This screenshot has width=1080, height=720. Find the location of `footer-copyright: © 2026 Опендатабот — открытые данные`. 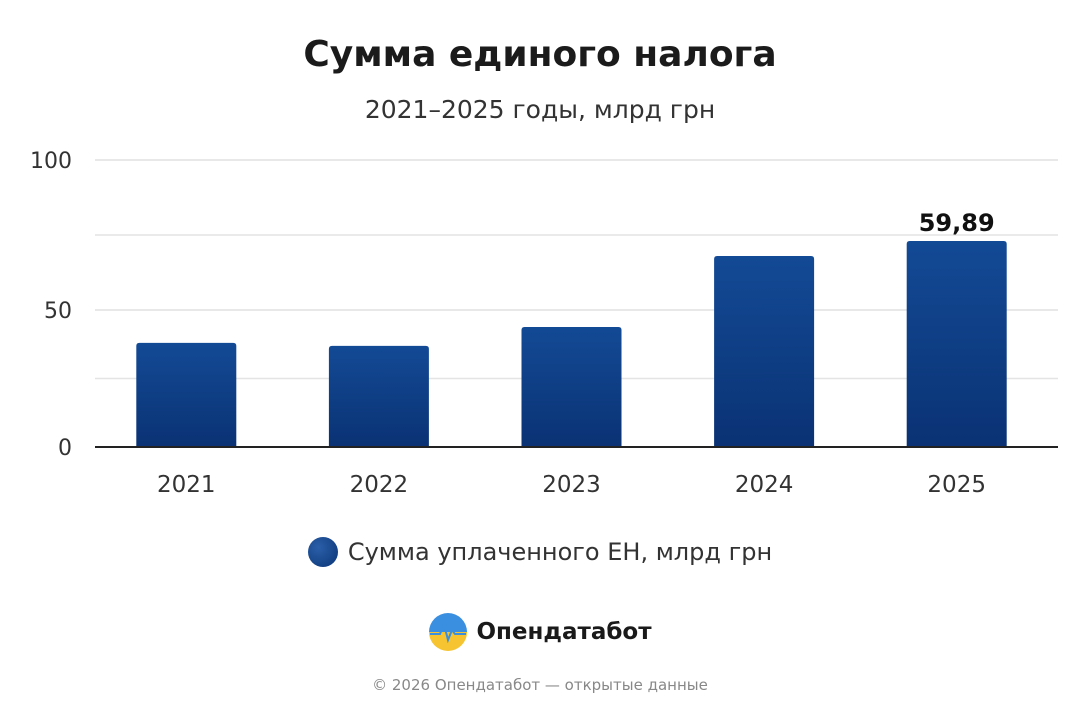

footer-copyright: © 2026 Опендатабот — открытые данные is located at coordinates (540, 685).